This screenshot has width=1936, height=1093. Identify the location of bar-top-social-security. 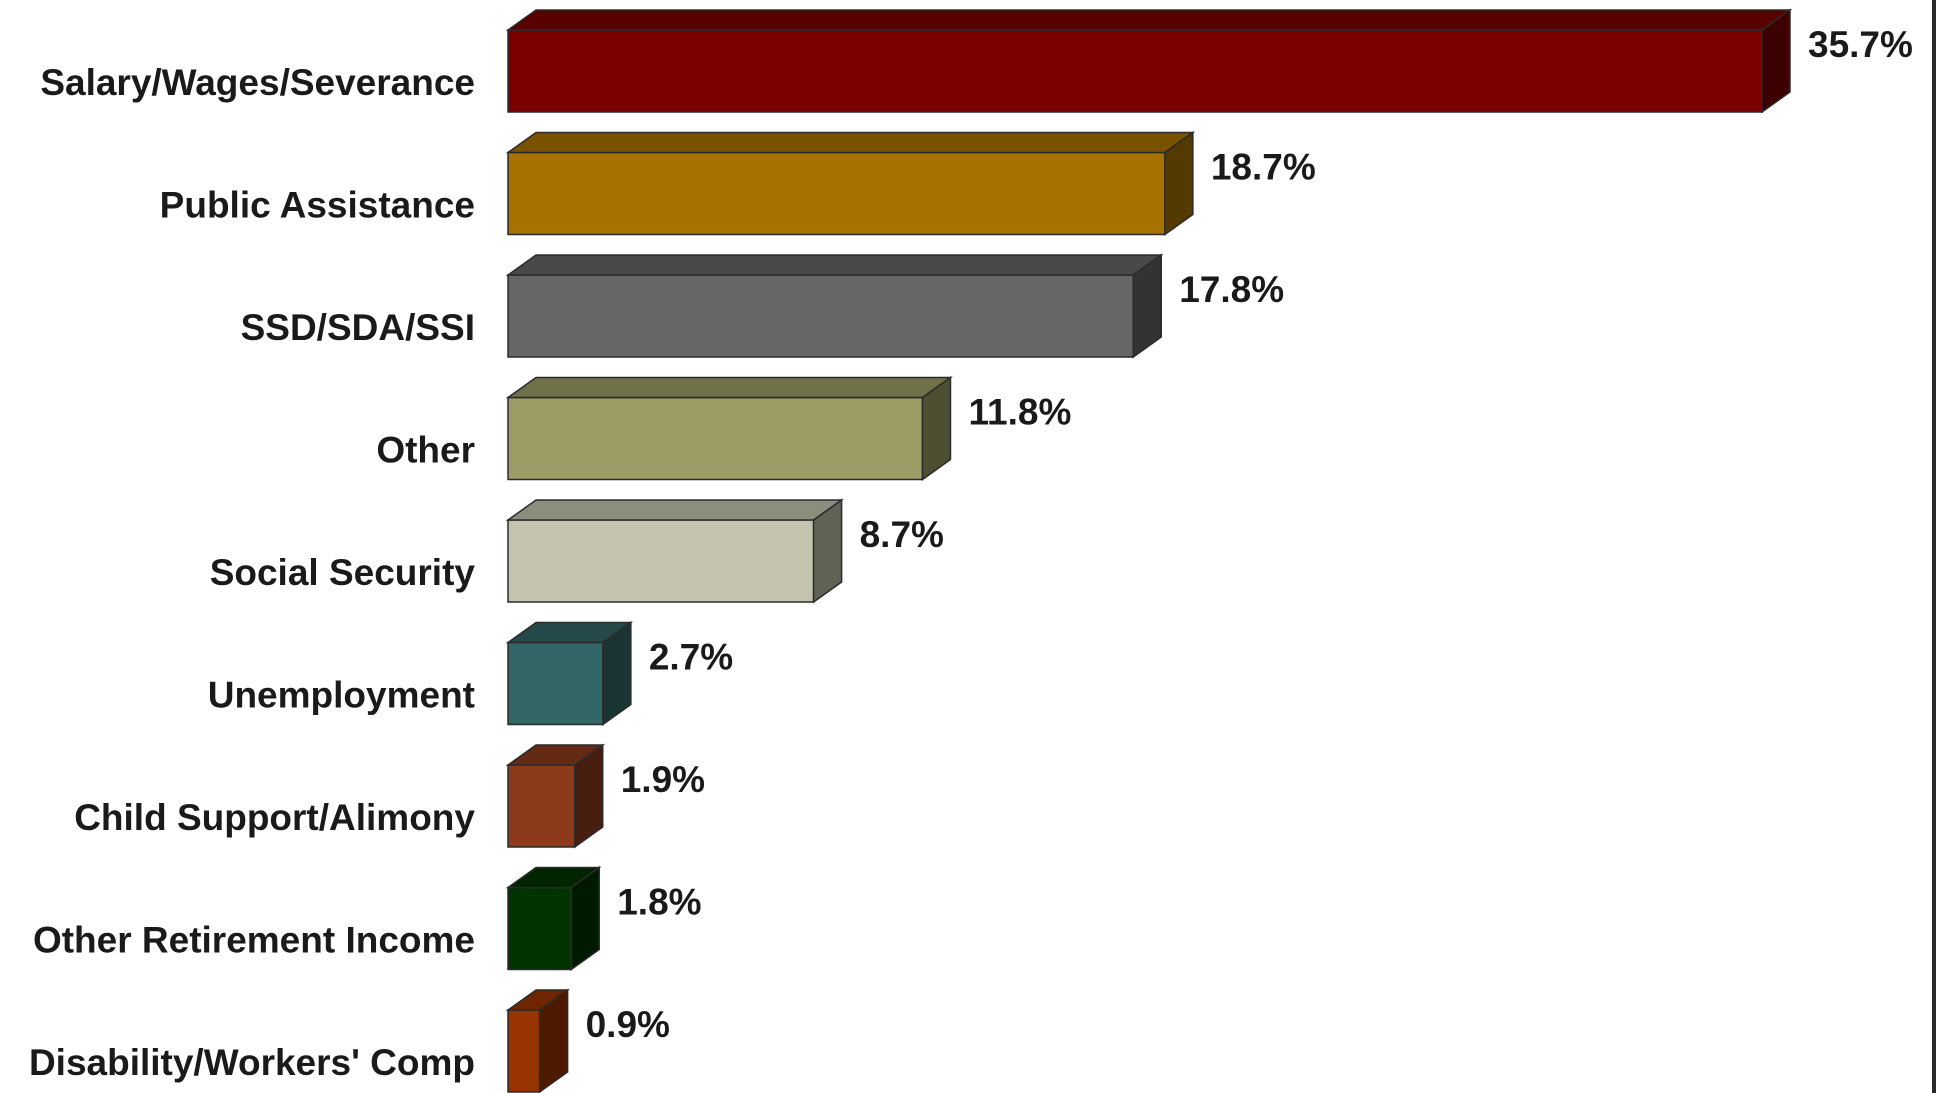
(674, 510).